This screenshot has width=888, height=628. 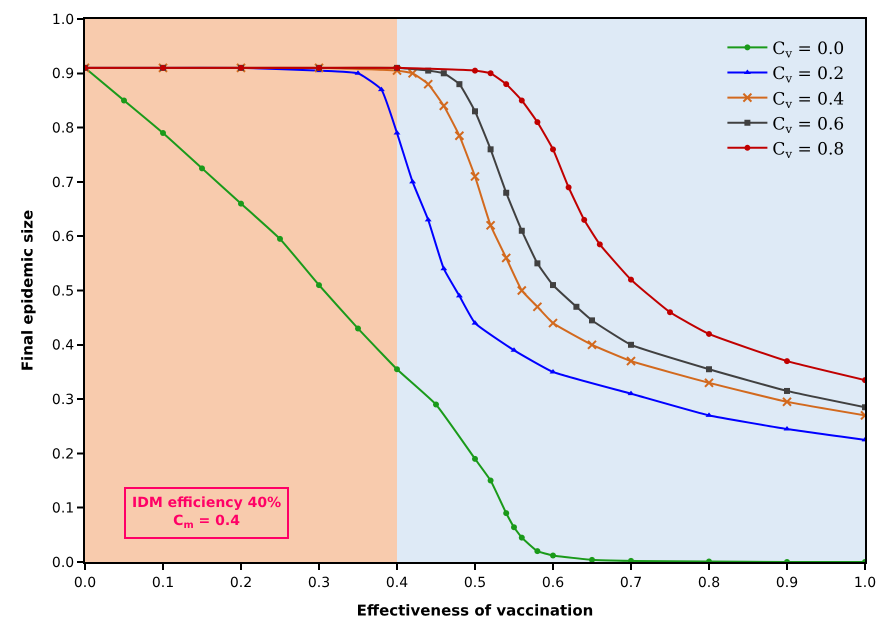 I want to click on x-tick-label: 0.5, so click(x=475, y=582).